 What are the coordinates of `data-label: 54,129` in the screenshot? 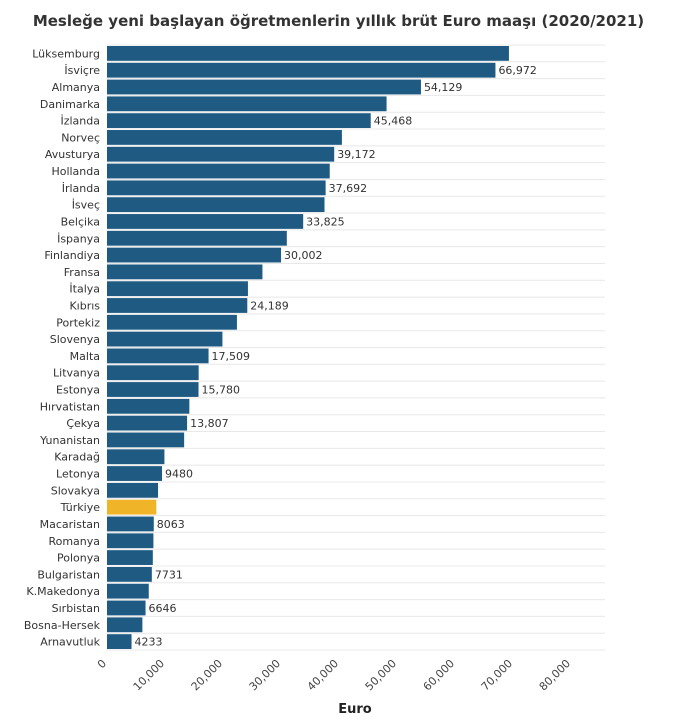 It's located at (443, 87).